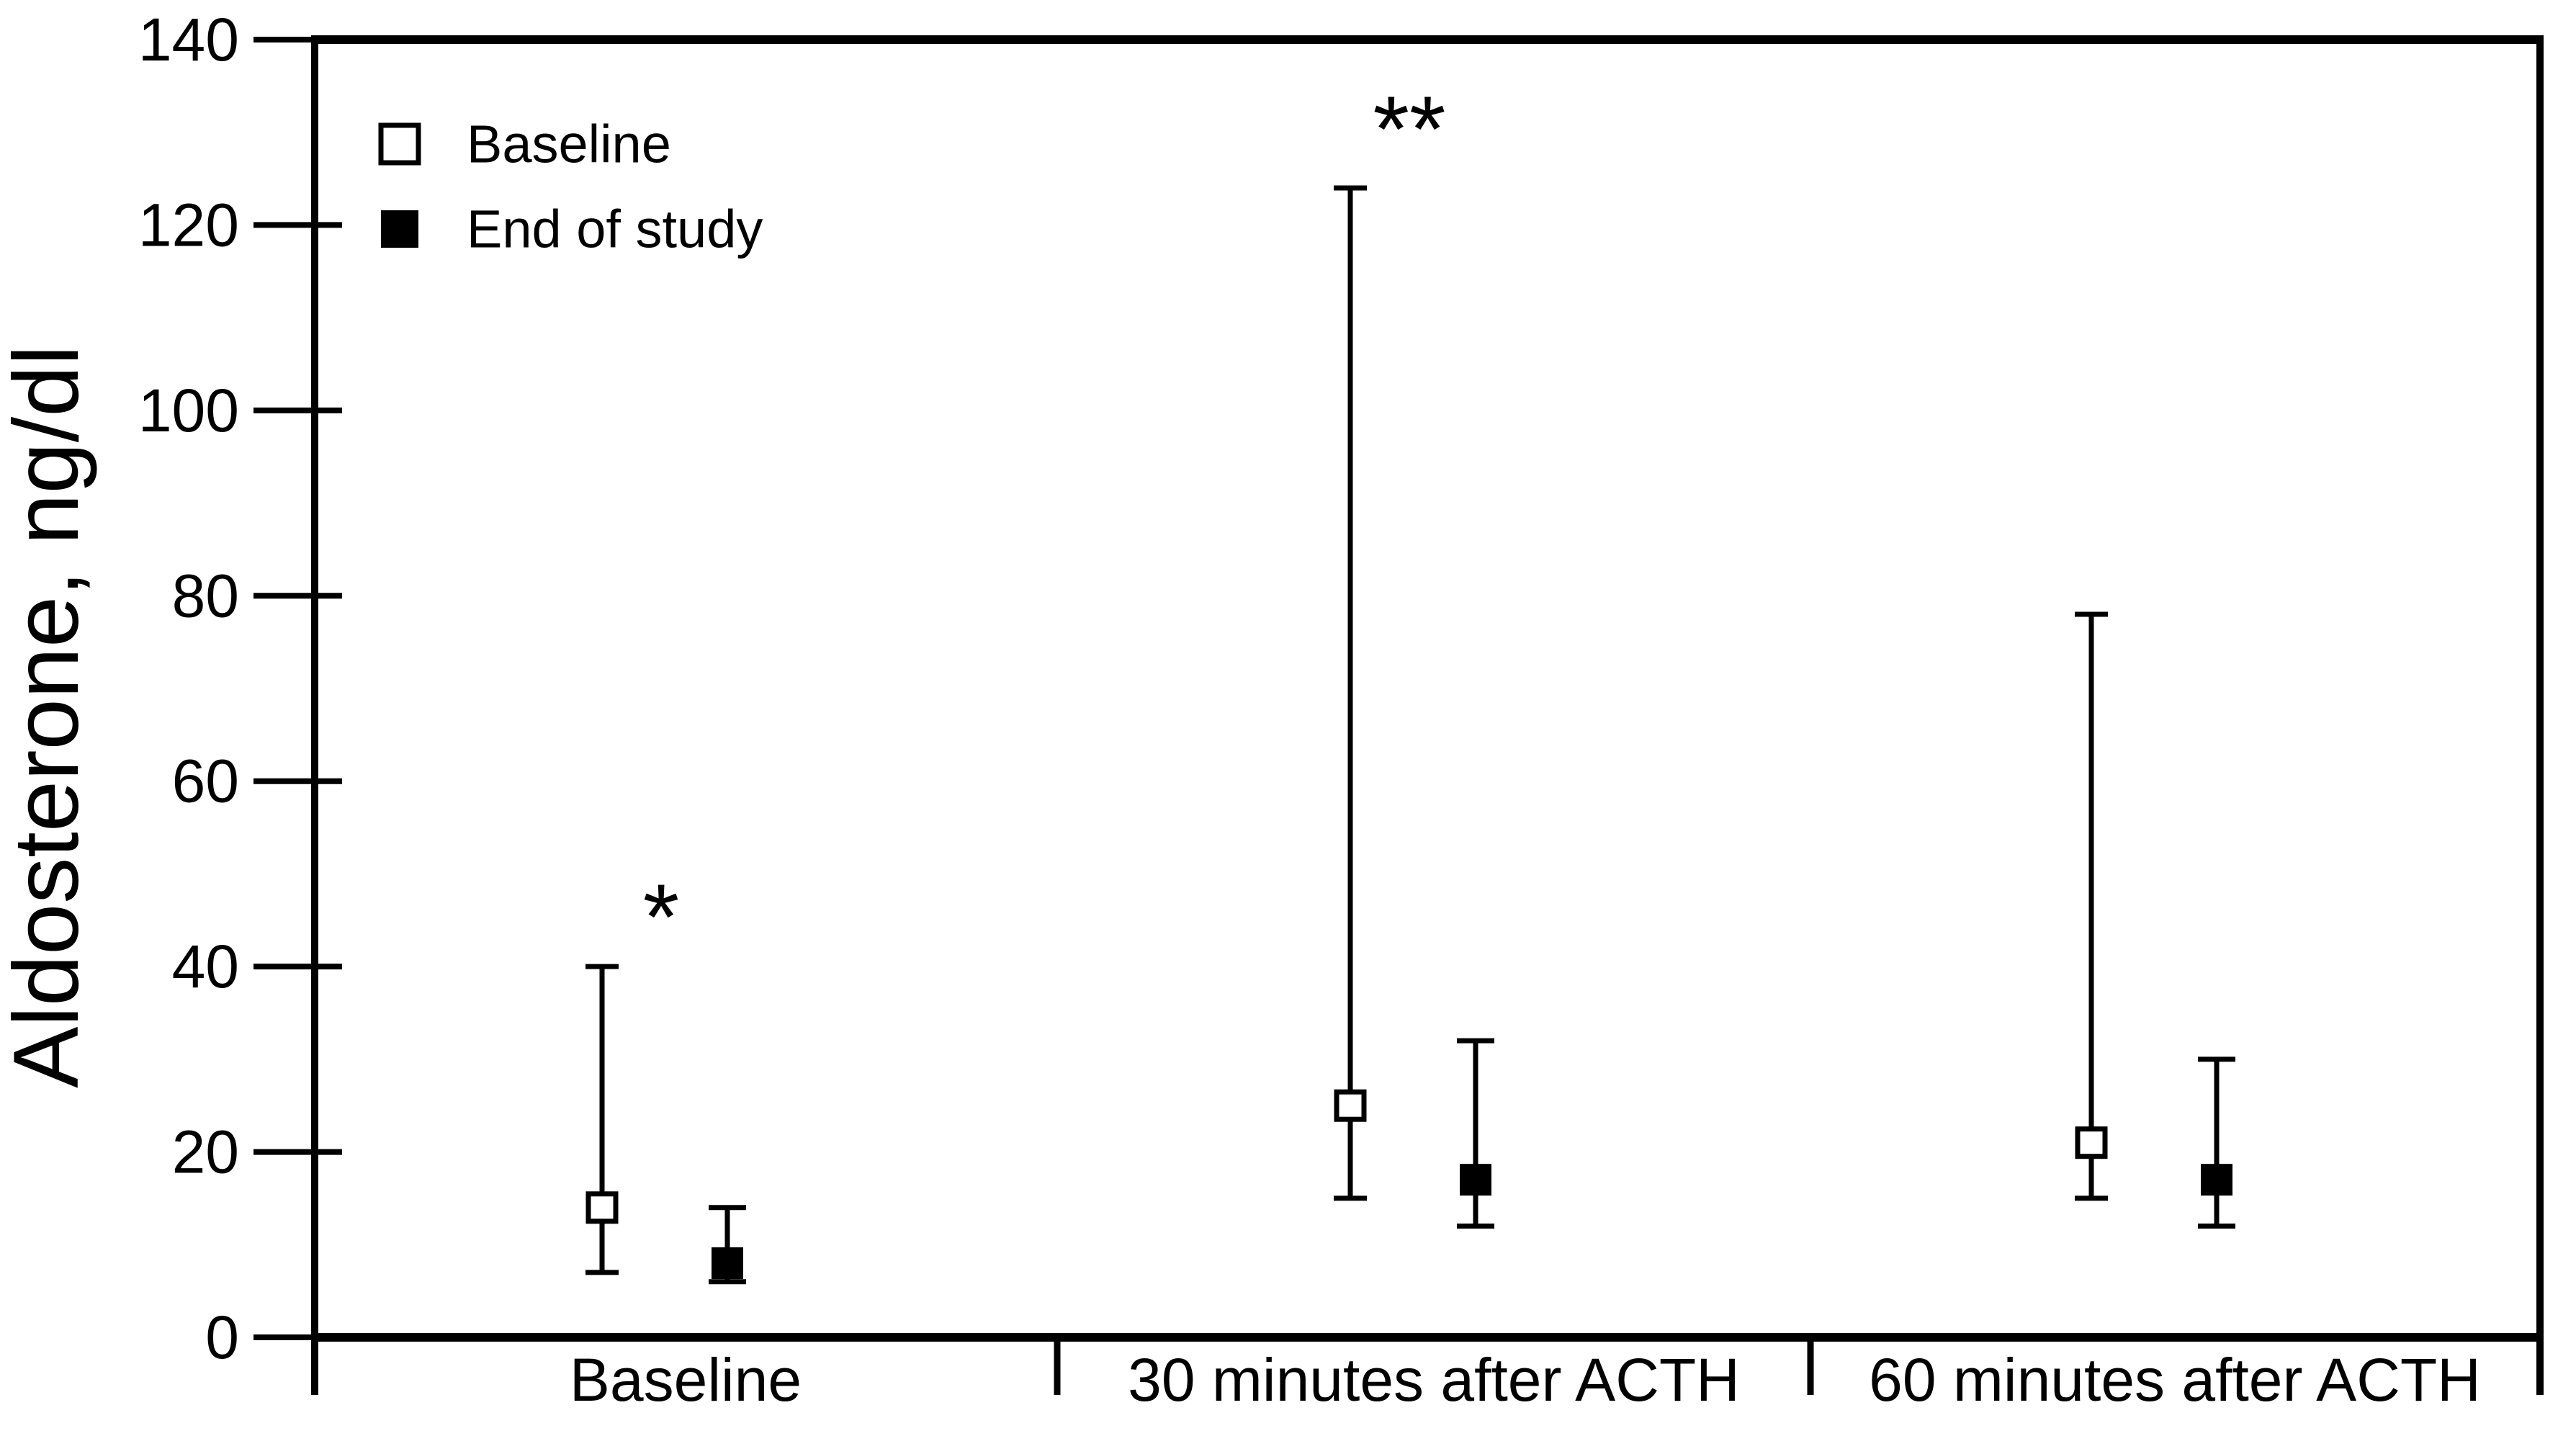 This screenshot has width=2576, height=1436. What do you see at coordinates (205, 966) in the screenshot?
I see `y-tick-label: 40` at bounding box center [205, 966].